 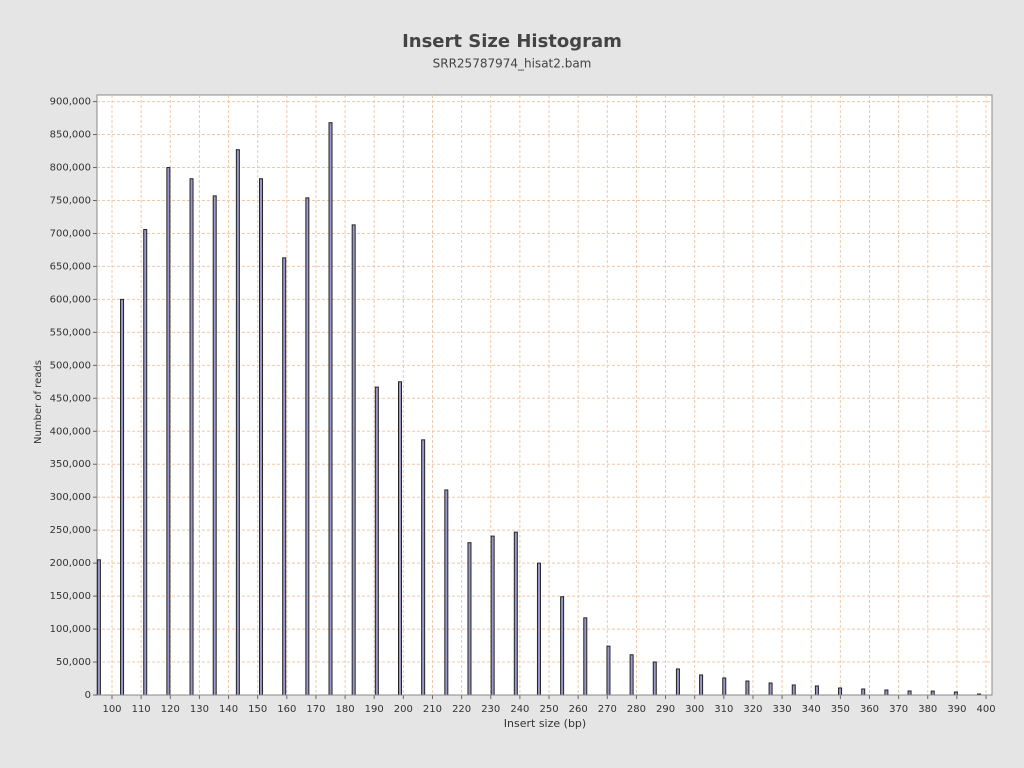 What do you see at coordinates (38, 402) in the screenshot?
I see `y-axis-label: Number of reads` at bounding box center [38, 402].